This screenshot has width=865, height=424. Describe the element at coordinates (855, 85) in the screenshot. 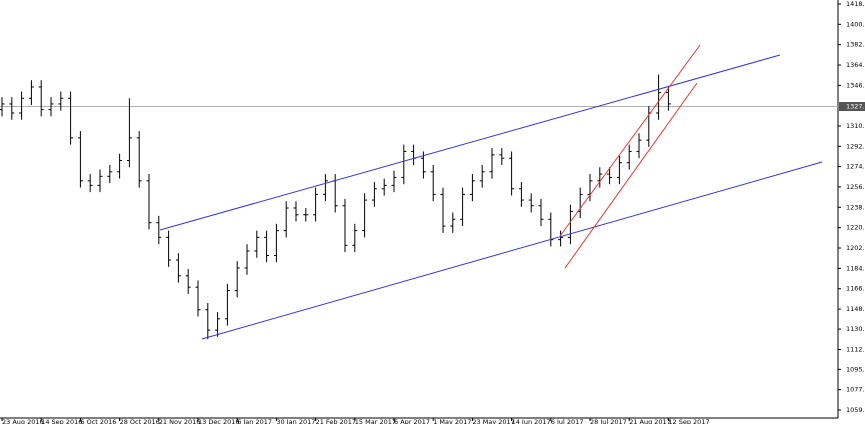

I see `y-tick-label: 1346.4` at that location.